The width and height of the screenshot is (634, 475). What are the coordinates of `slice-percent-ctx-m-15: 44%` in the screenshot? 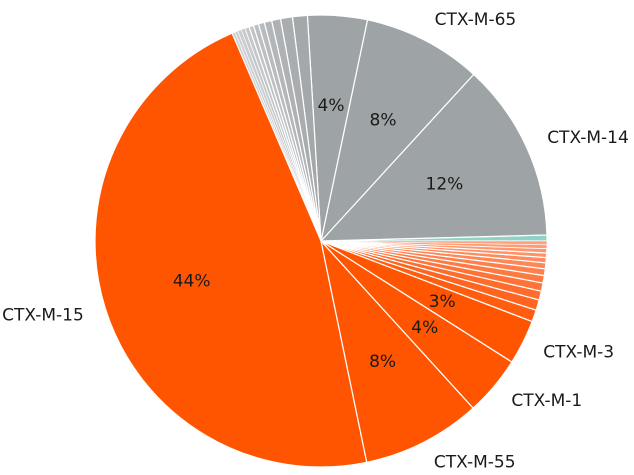 It's located at (192, 282).